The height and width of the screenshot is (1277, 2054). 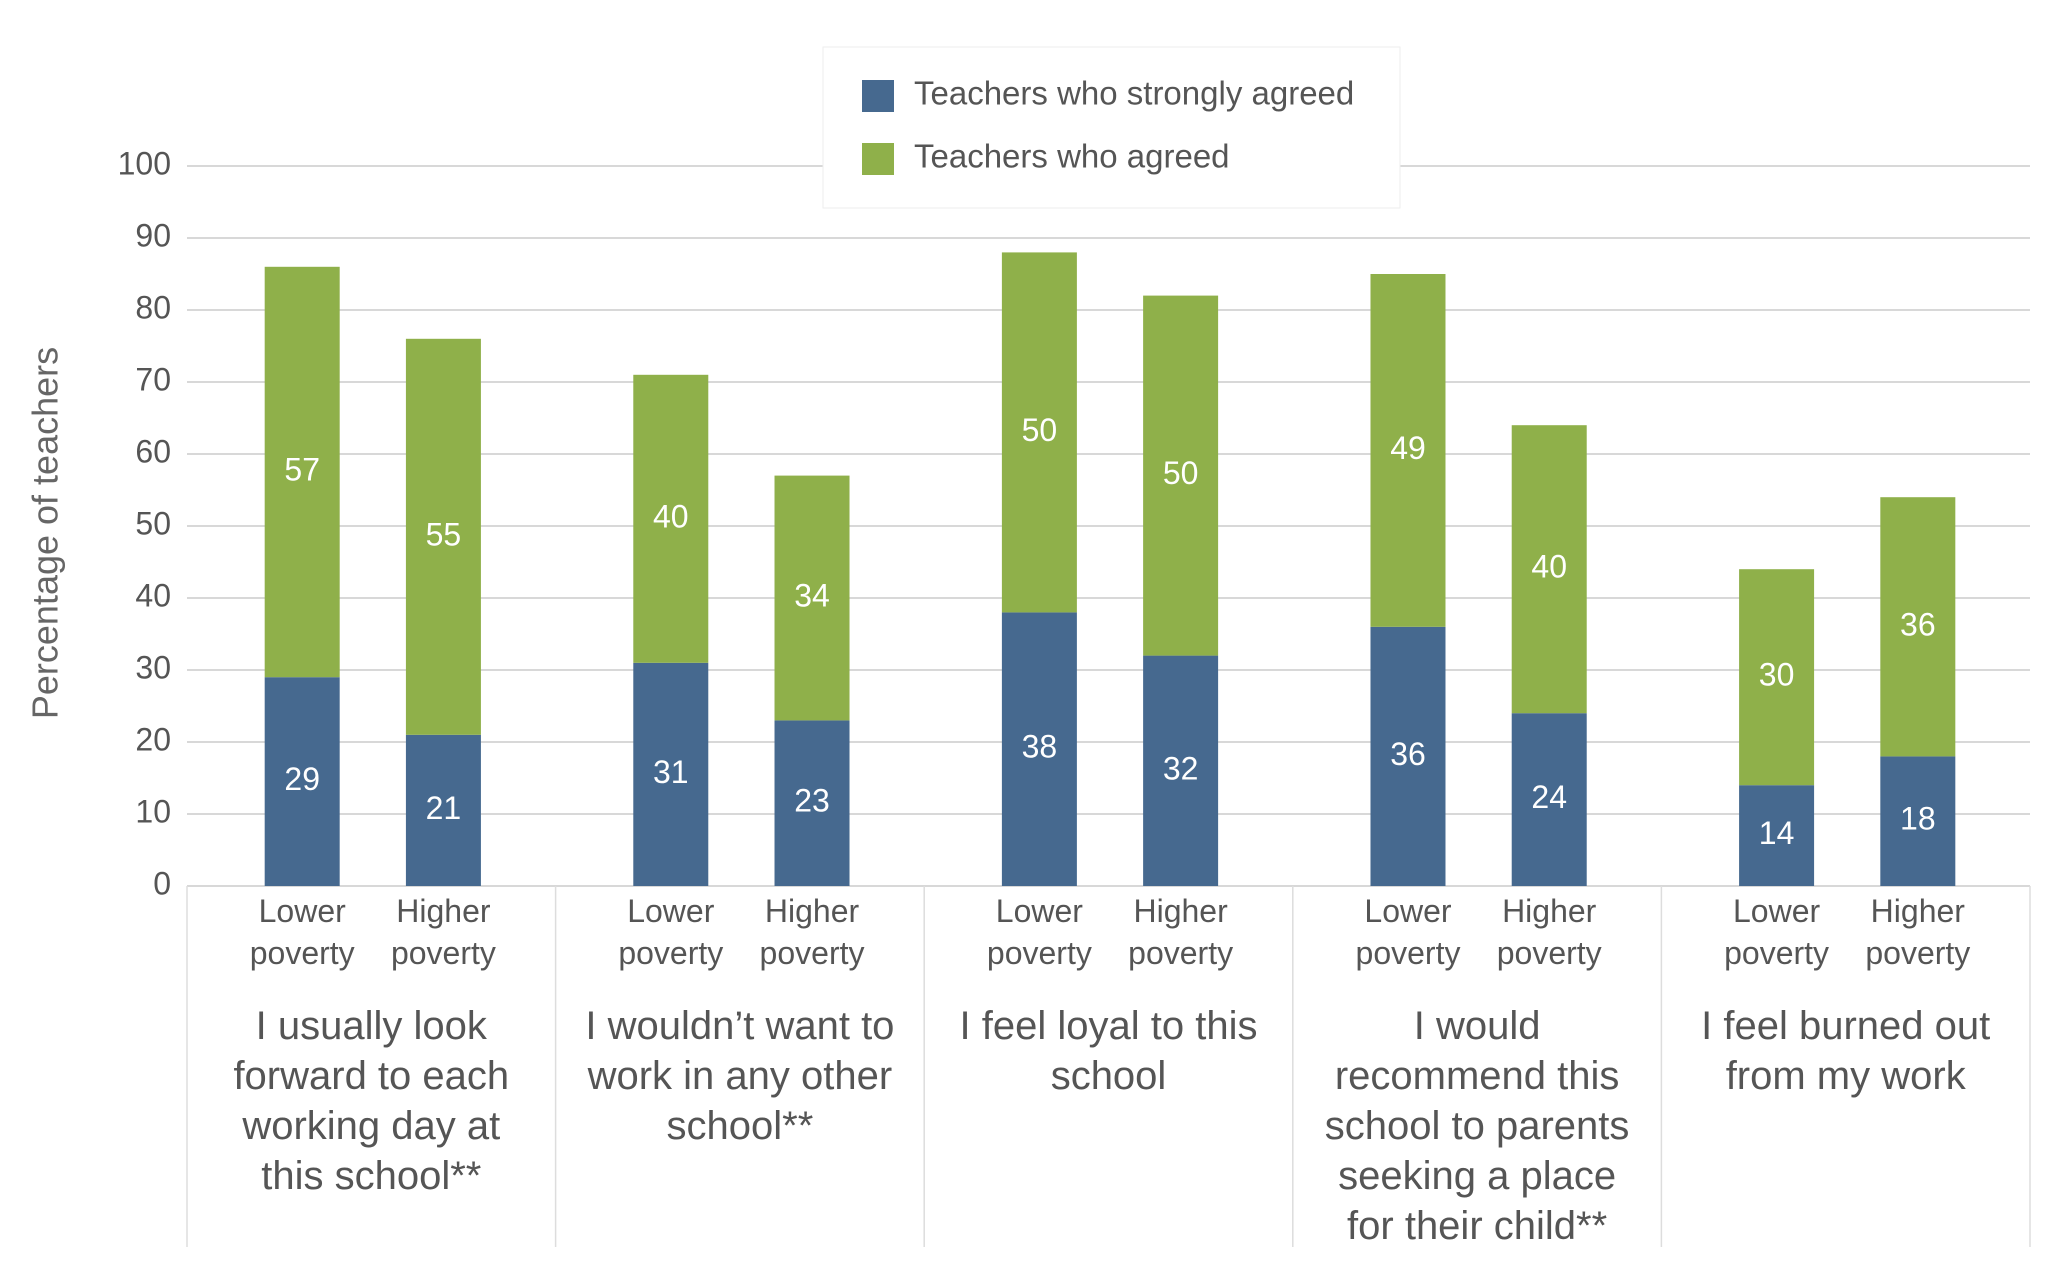 I want to click on data-label: 23, so click(x=812, y=801).